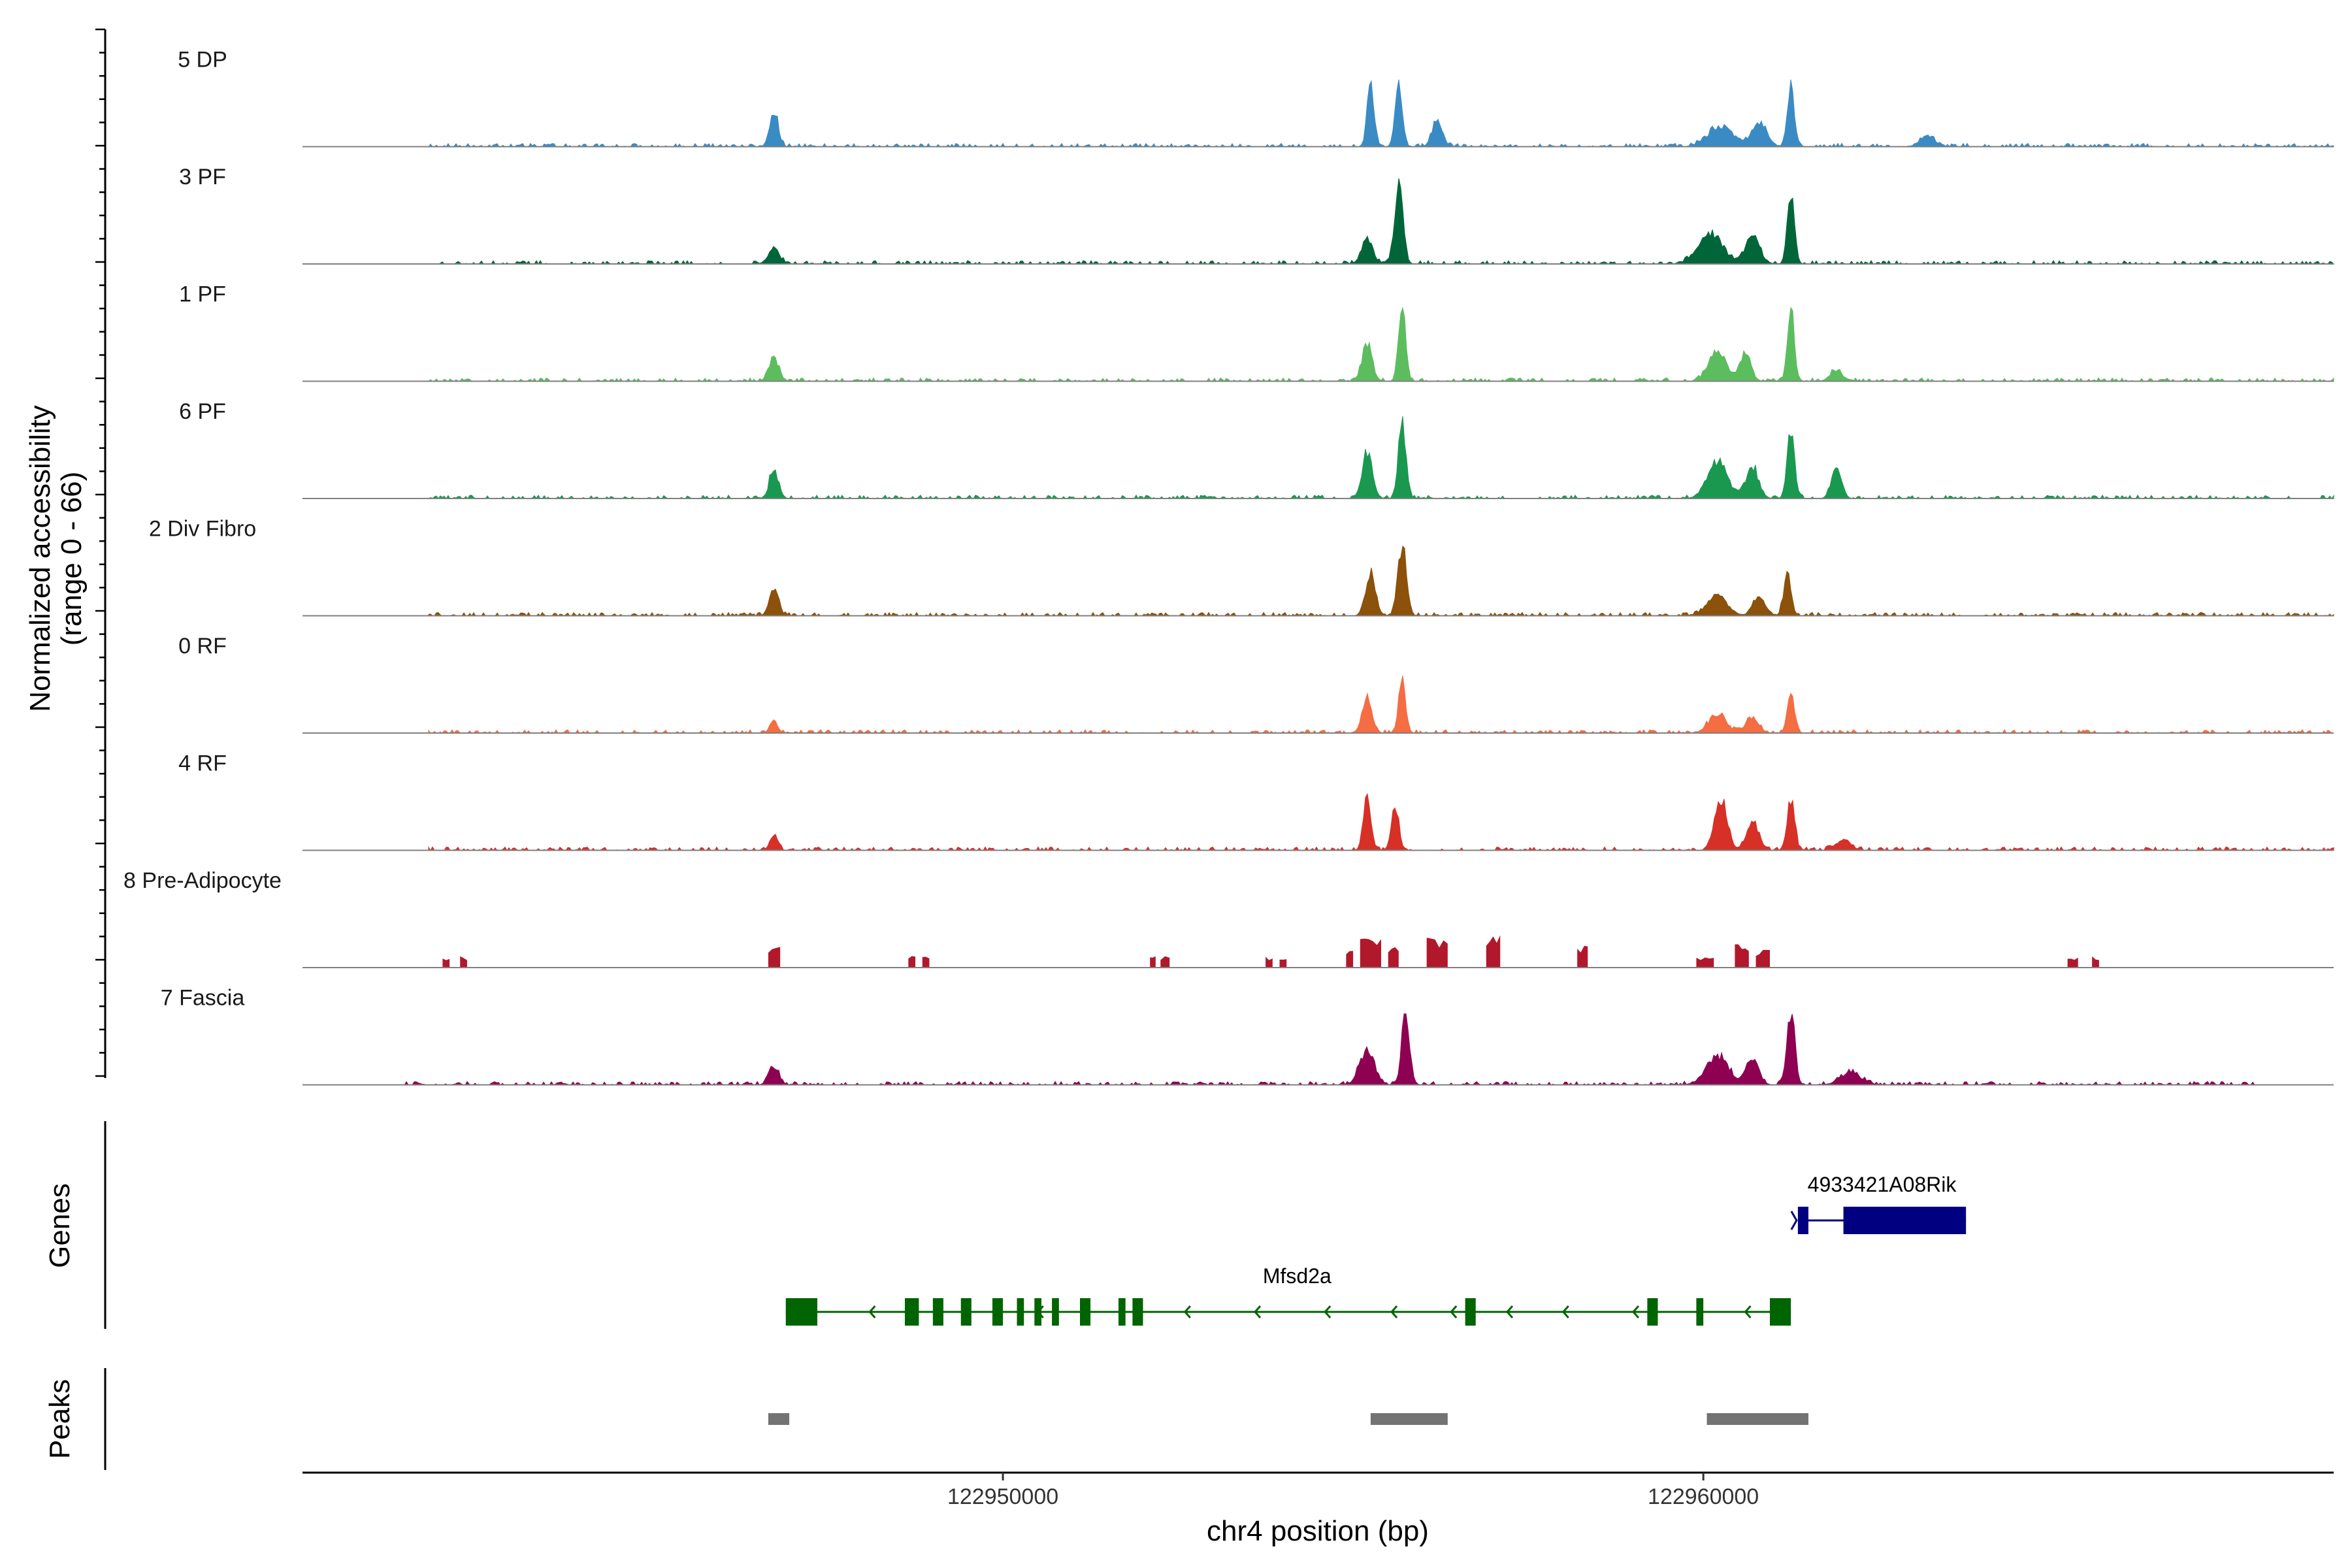  What do you see at coordinates (1882, 1184) in the screenshot?
I see `gene-name-label: 4933421A08Rik` at bounding box center [1882, 1184].